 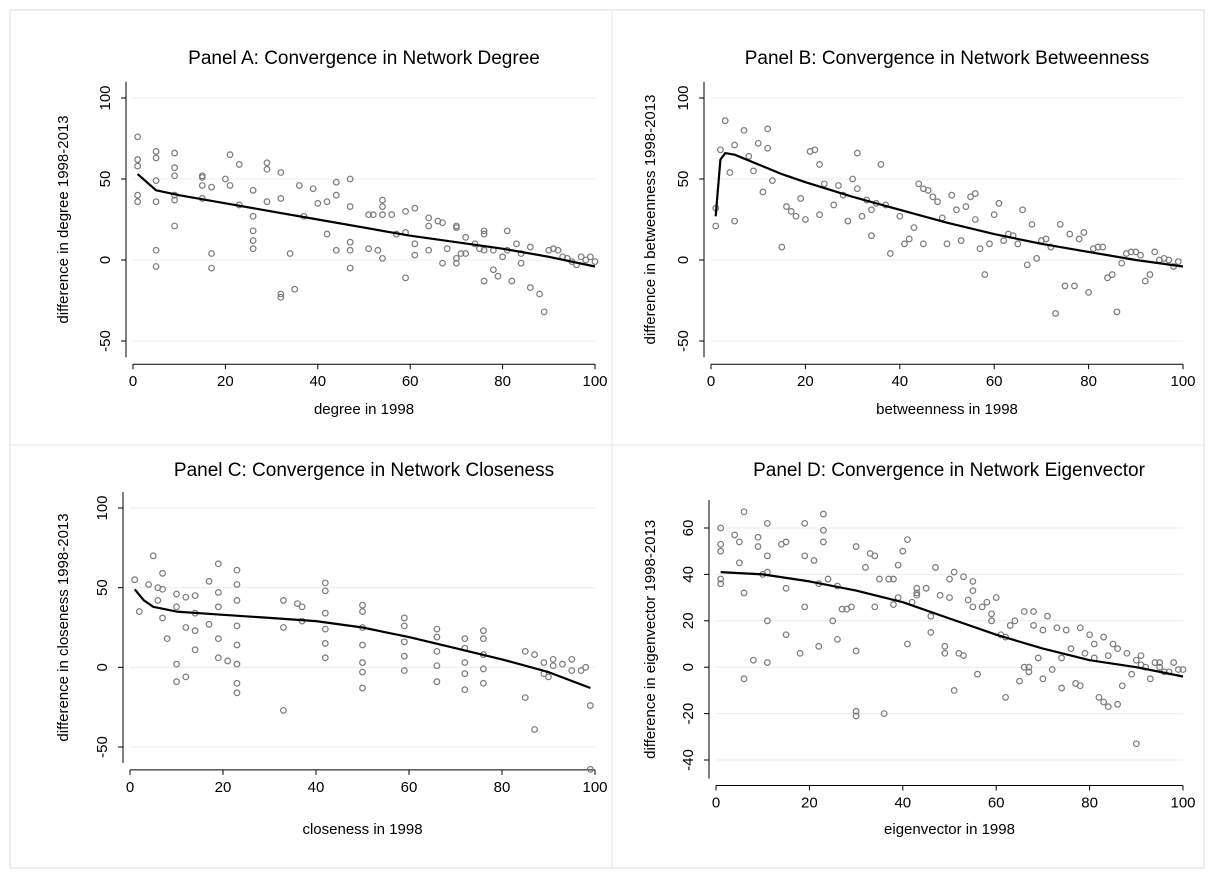 I want to click on x-tick-label: 0, so click(x=711, y=381).